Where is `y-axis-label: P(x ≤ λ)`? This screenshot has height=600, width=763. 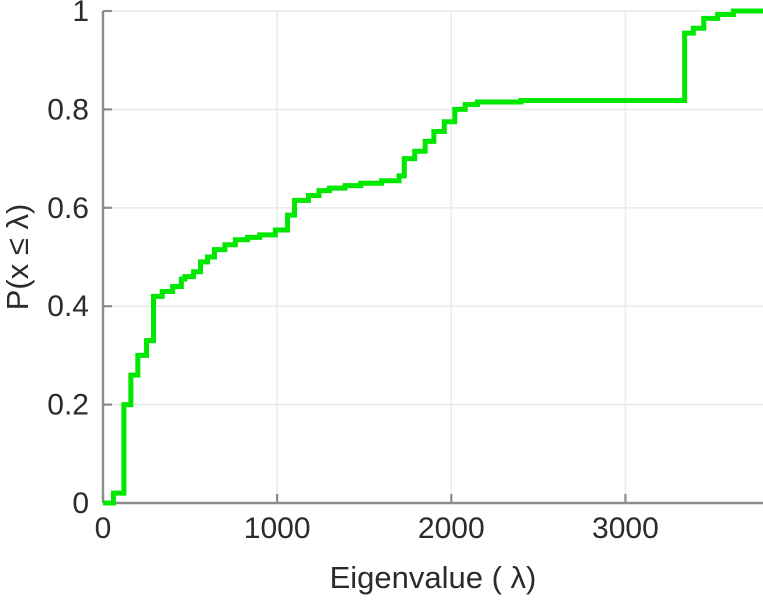
y-axis-label: P(x ≤ λ) is located at coordinates (17, 257).